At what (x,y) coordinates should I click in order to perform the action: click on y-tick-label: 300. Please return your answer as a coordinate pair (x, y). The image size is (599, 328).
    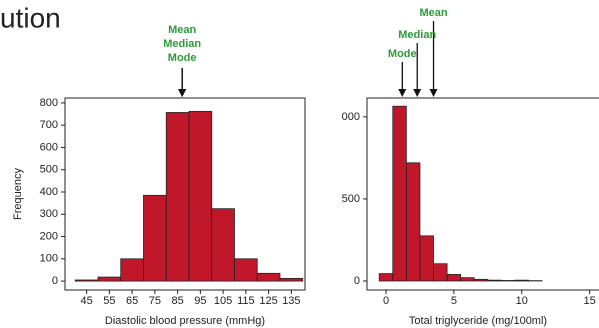
    Looking at the image, I should click on (49, 214).